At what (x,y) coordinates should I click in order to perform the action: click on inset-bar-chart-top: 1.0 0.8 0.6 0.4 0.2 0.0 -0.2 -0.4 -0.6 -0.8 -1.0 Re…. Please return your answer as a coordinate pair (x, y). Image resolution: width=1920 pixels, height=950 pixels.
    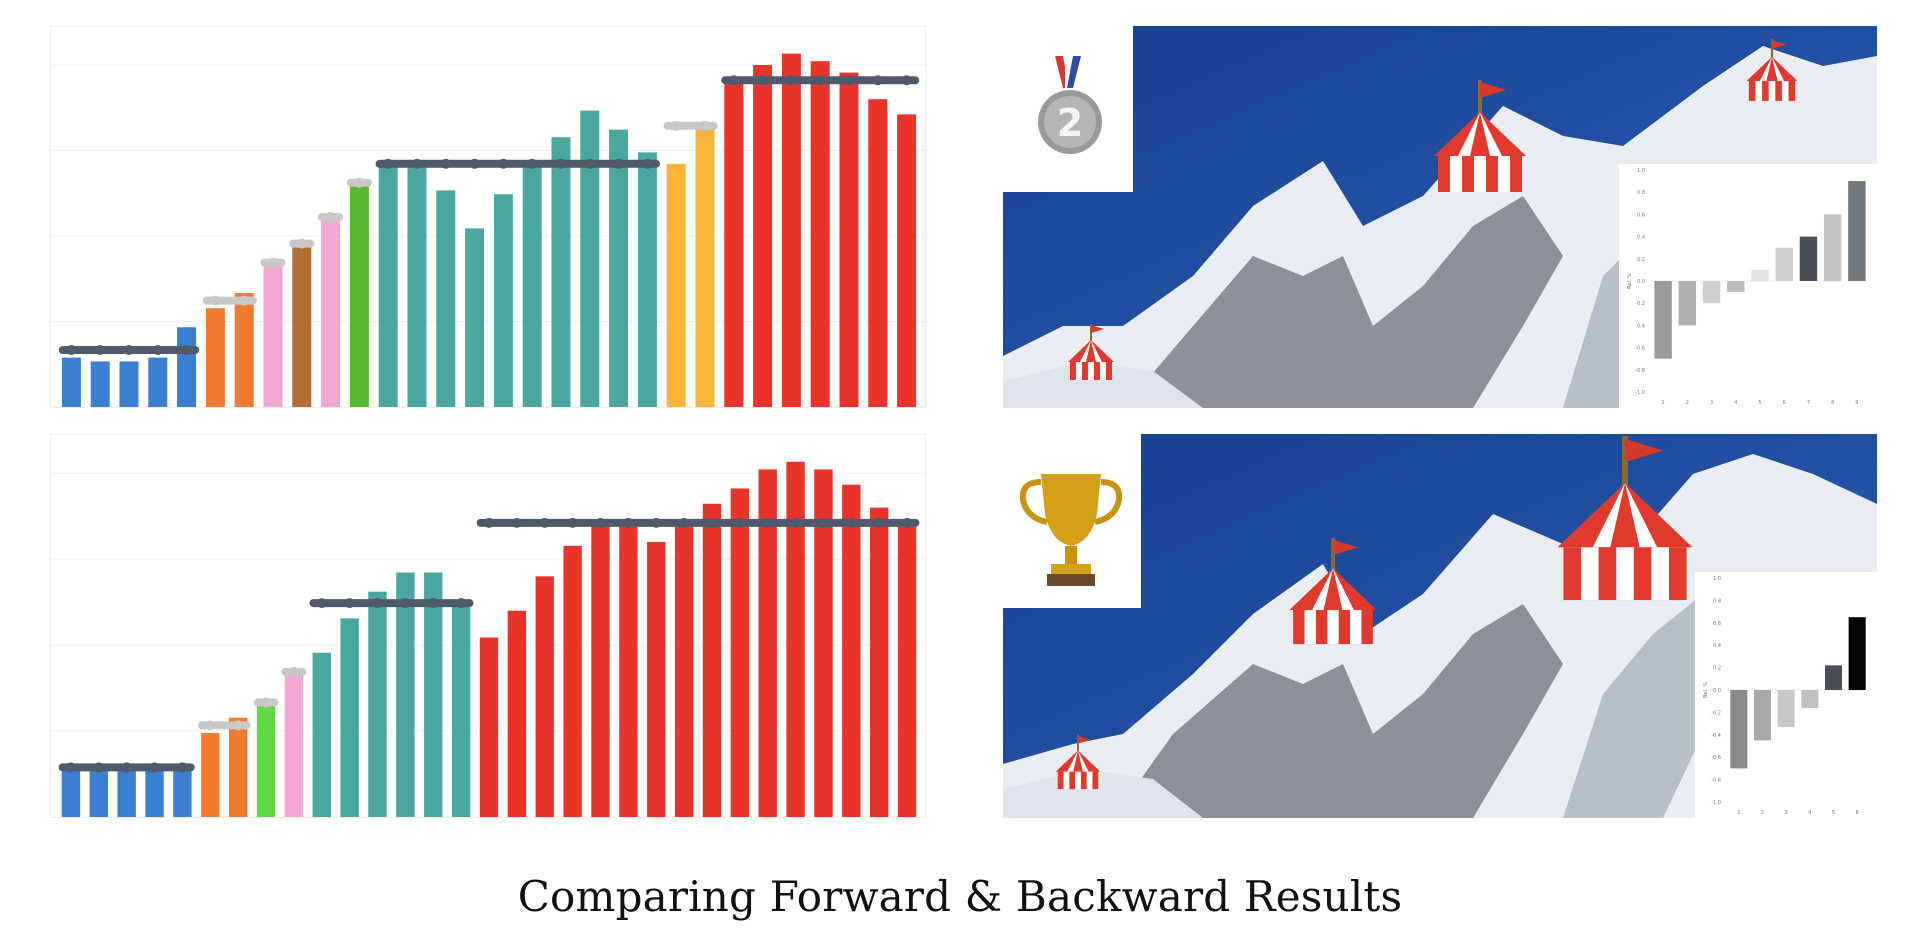
    Looking at the image, I should click on (1748, 287).